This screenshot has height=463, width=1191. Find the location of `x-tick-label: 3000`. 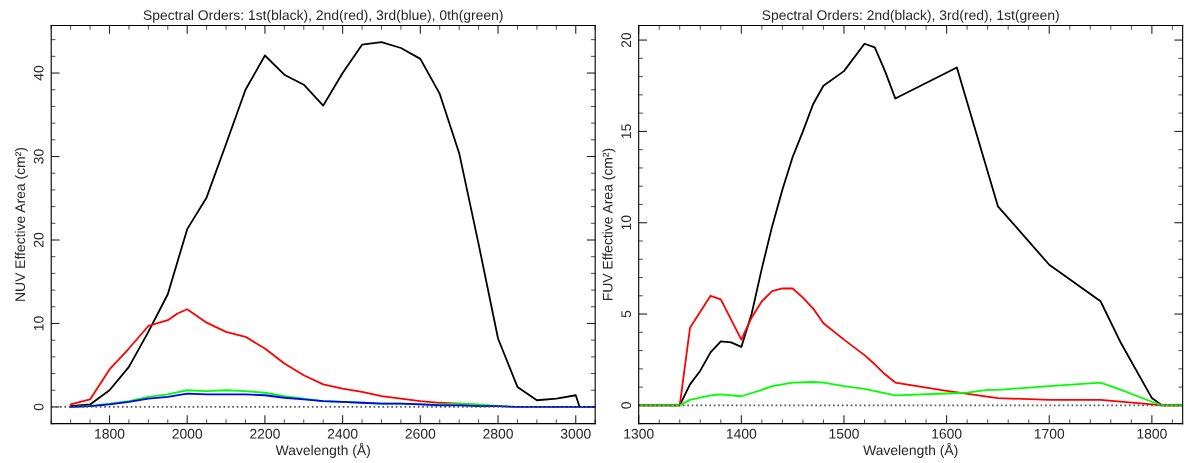

x-tick-label: 3000 is located at coordinates (575, 433).